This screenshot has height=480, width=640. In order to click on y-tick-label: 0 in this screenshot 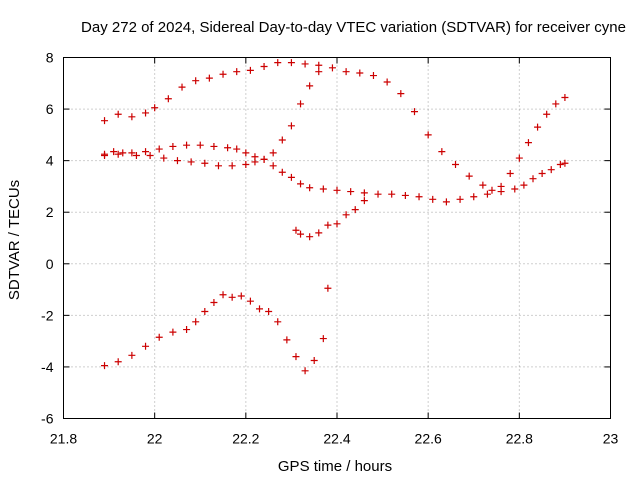, I will do `click(50, 264)`.